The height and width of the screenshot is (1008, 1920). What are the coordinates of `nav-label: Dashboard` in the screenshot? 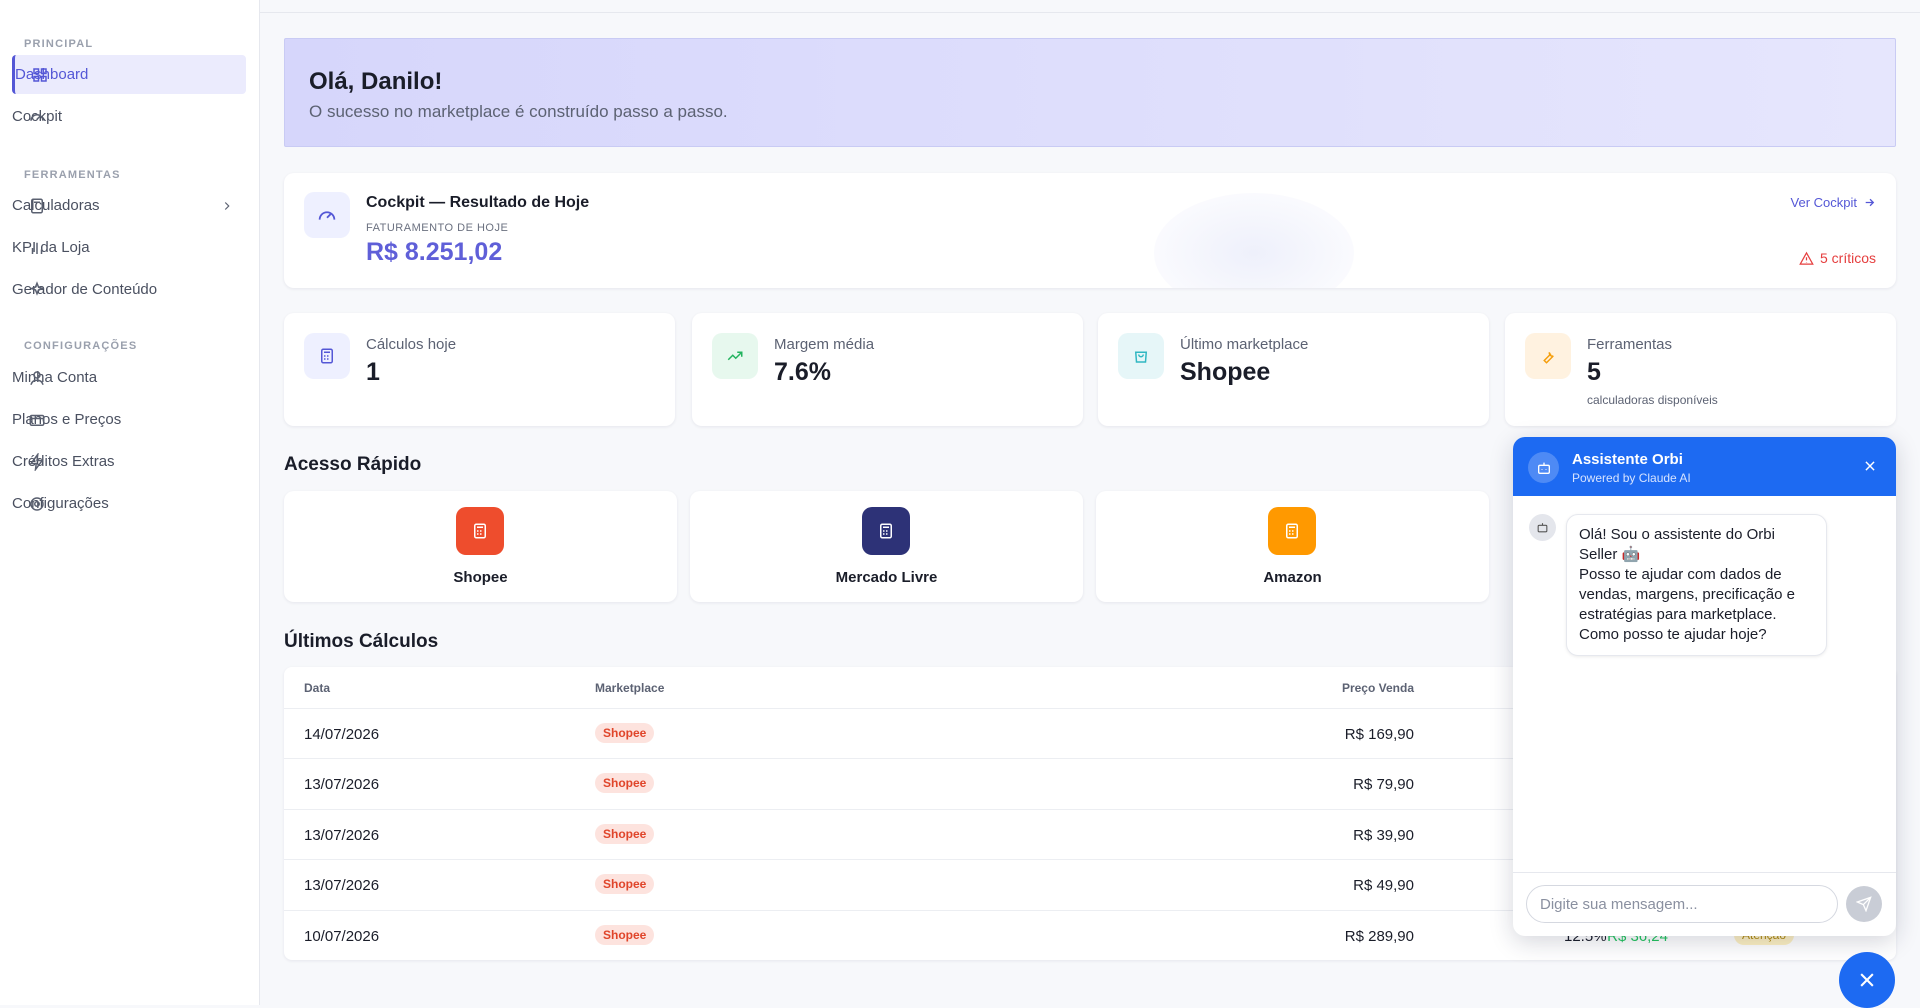 It's located at (52, 74).